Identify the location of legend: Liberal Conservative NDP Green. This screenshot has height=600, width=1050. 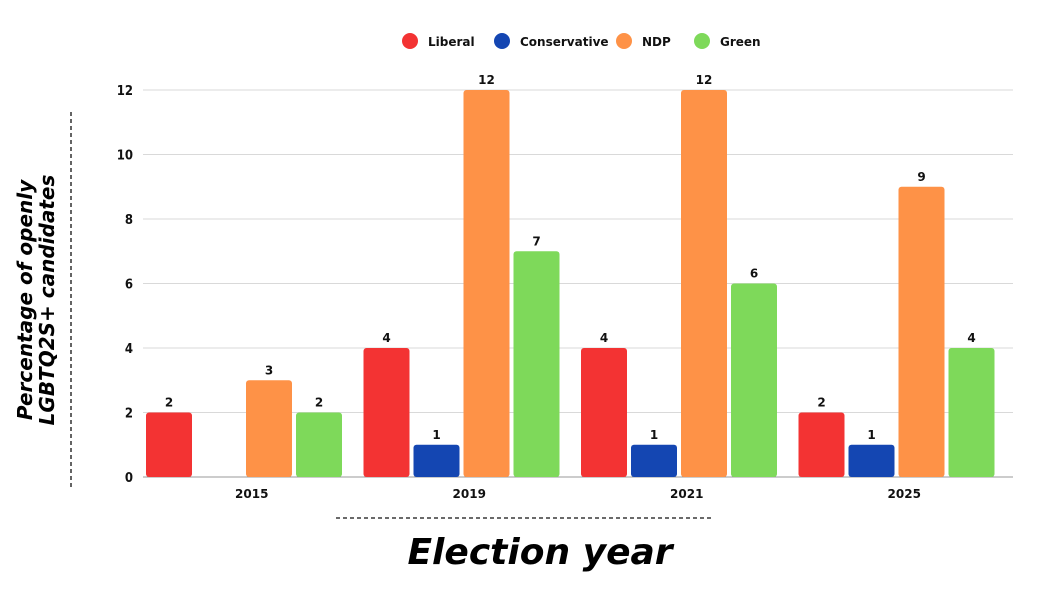
(581, 41).